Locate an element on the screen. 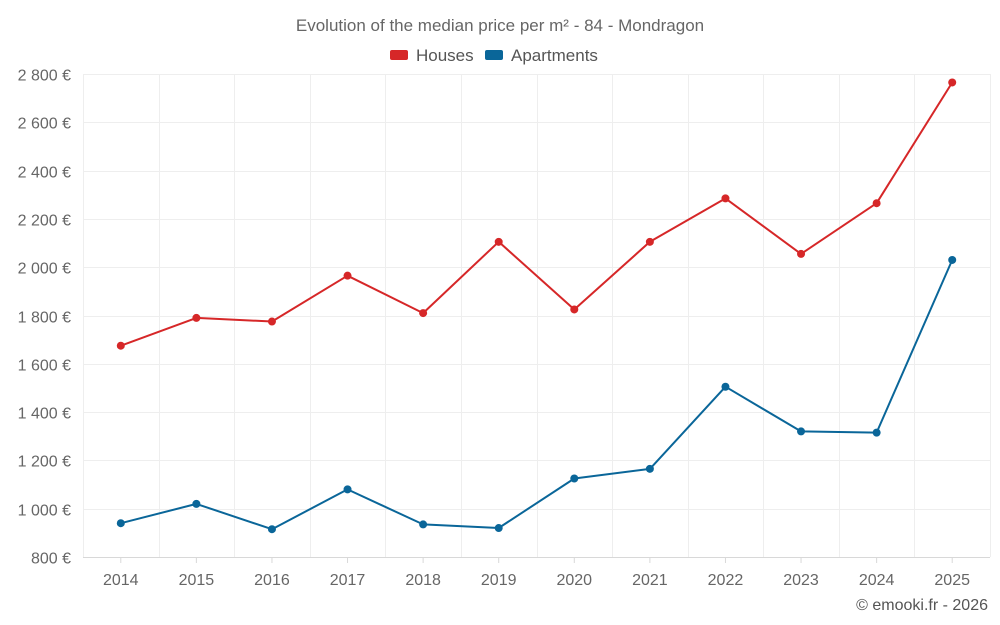 The height and width of the screenshot is (625, 1000). y-tick-label: 1 000 € is located at coordinates (44, 511).